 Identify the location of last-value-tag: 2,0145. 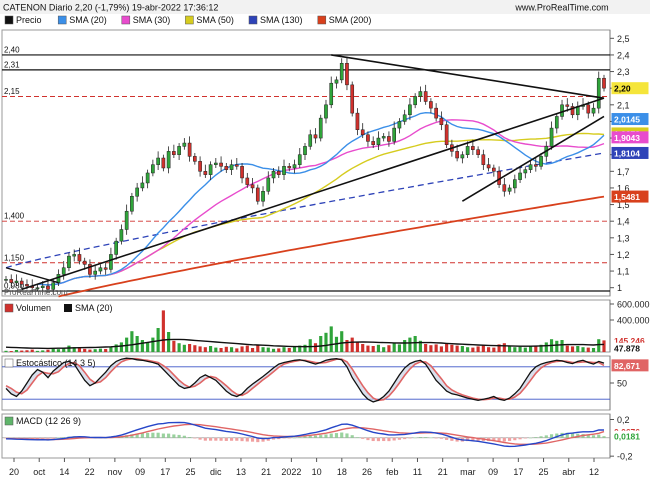
(630, 119).